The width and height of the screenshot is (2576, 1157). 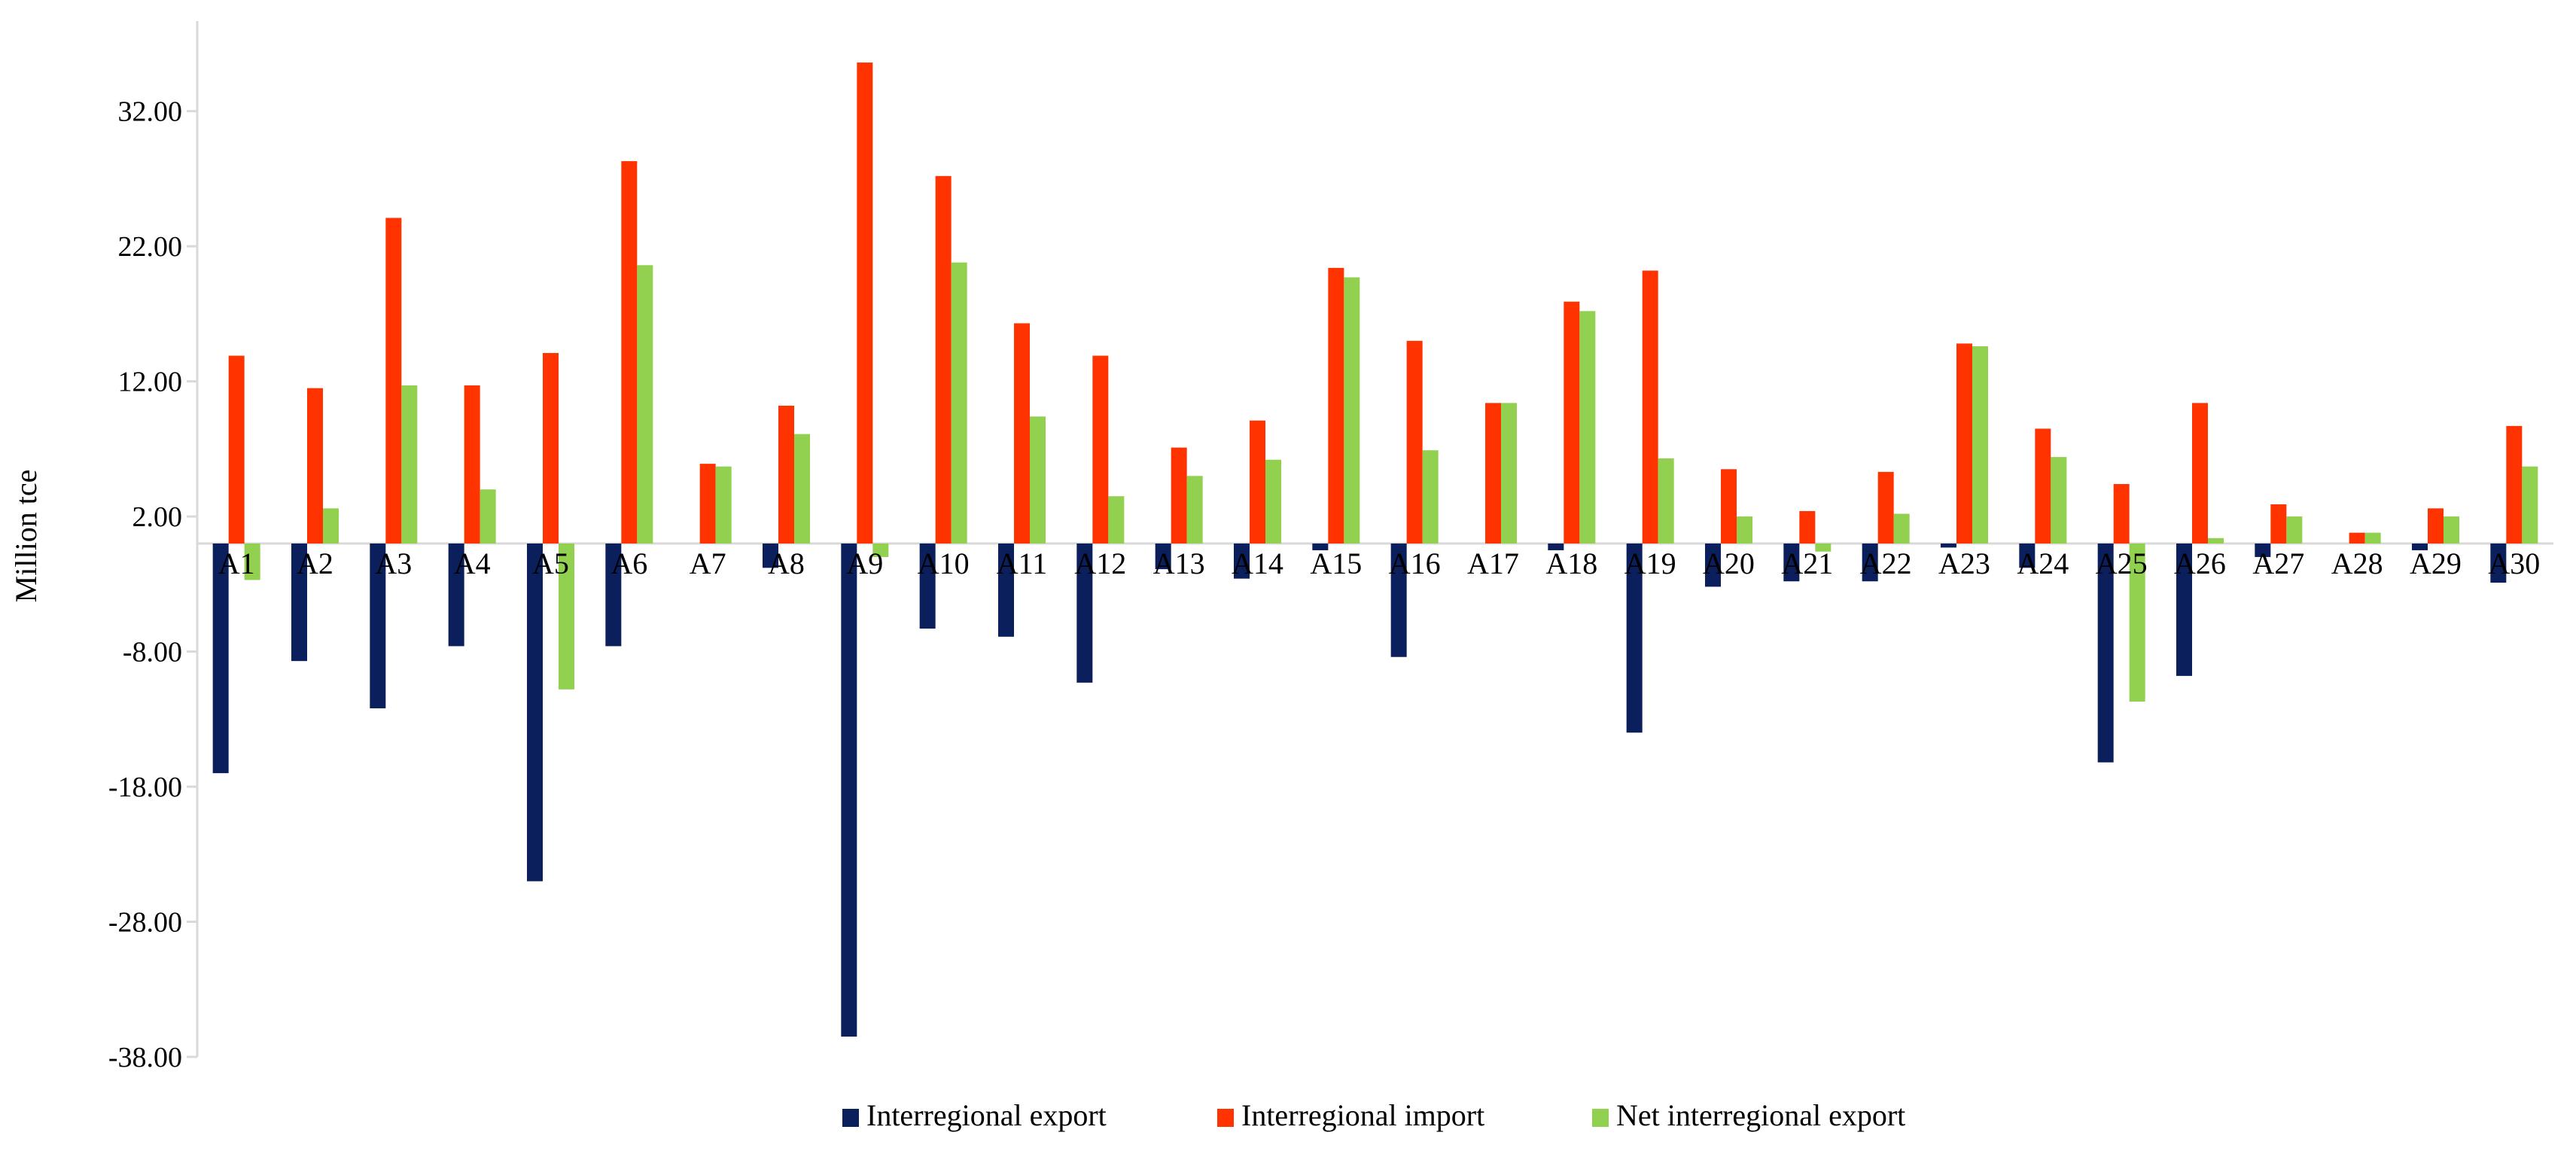 I want to click on x-tick-label: A21, so click(x=1807, y=563).